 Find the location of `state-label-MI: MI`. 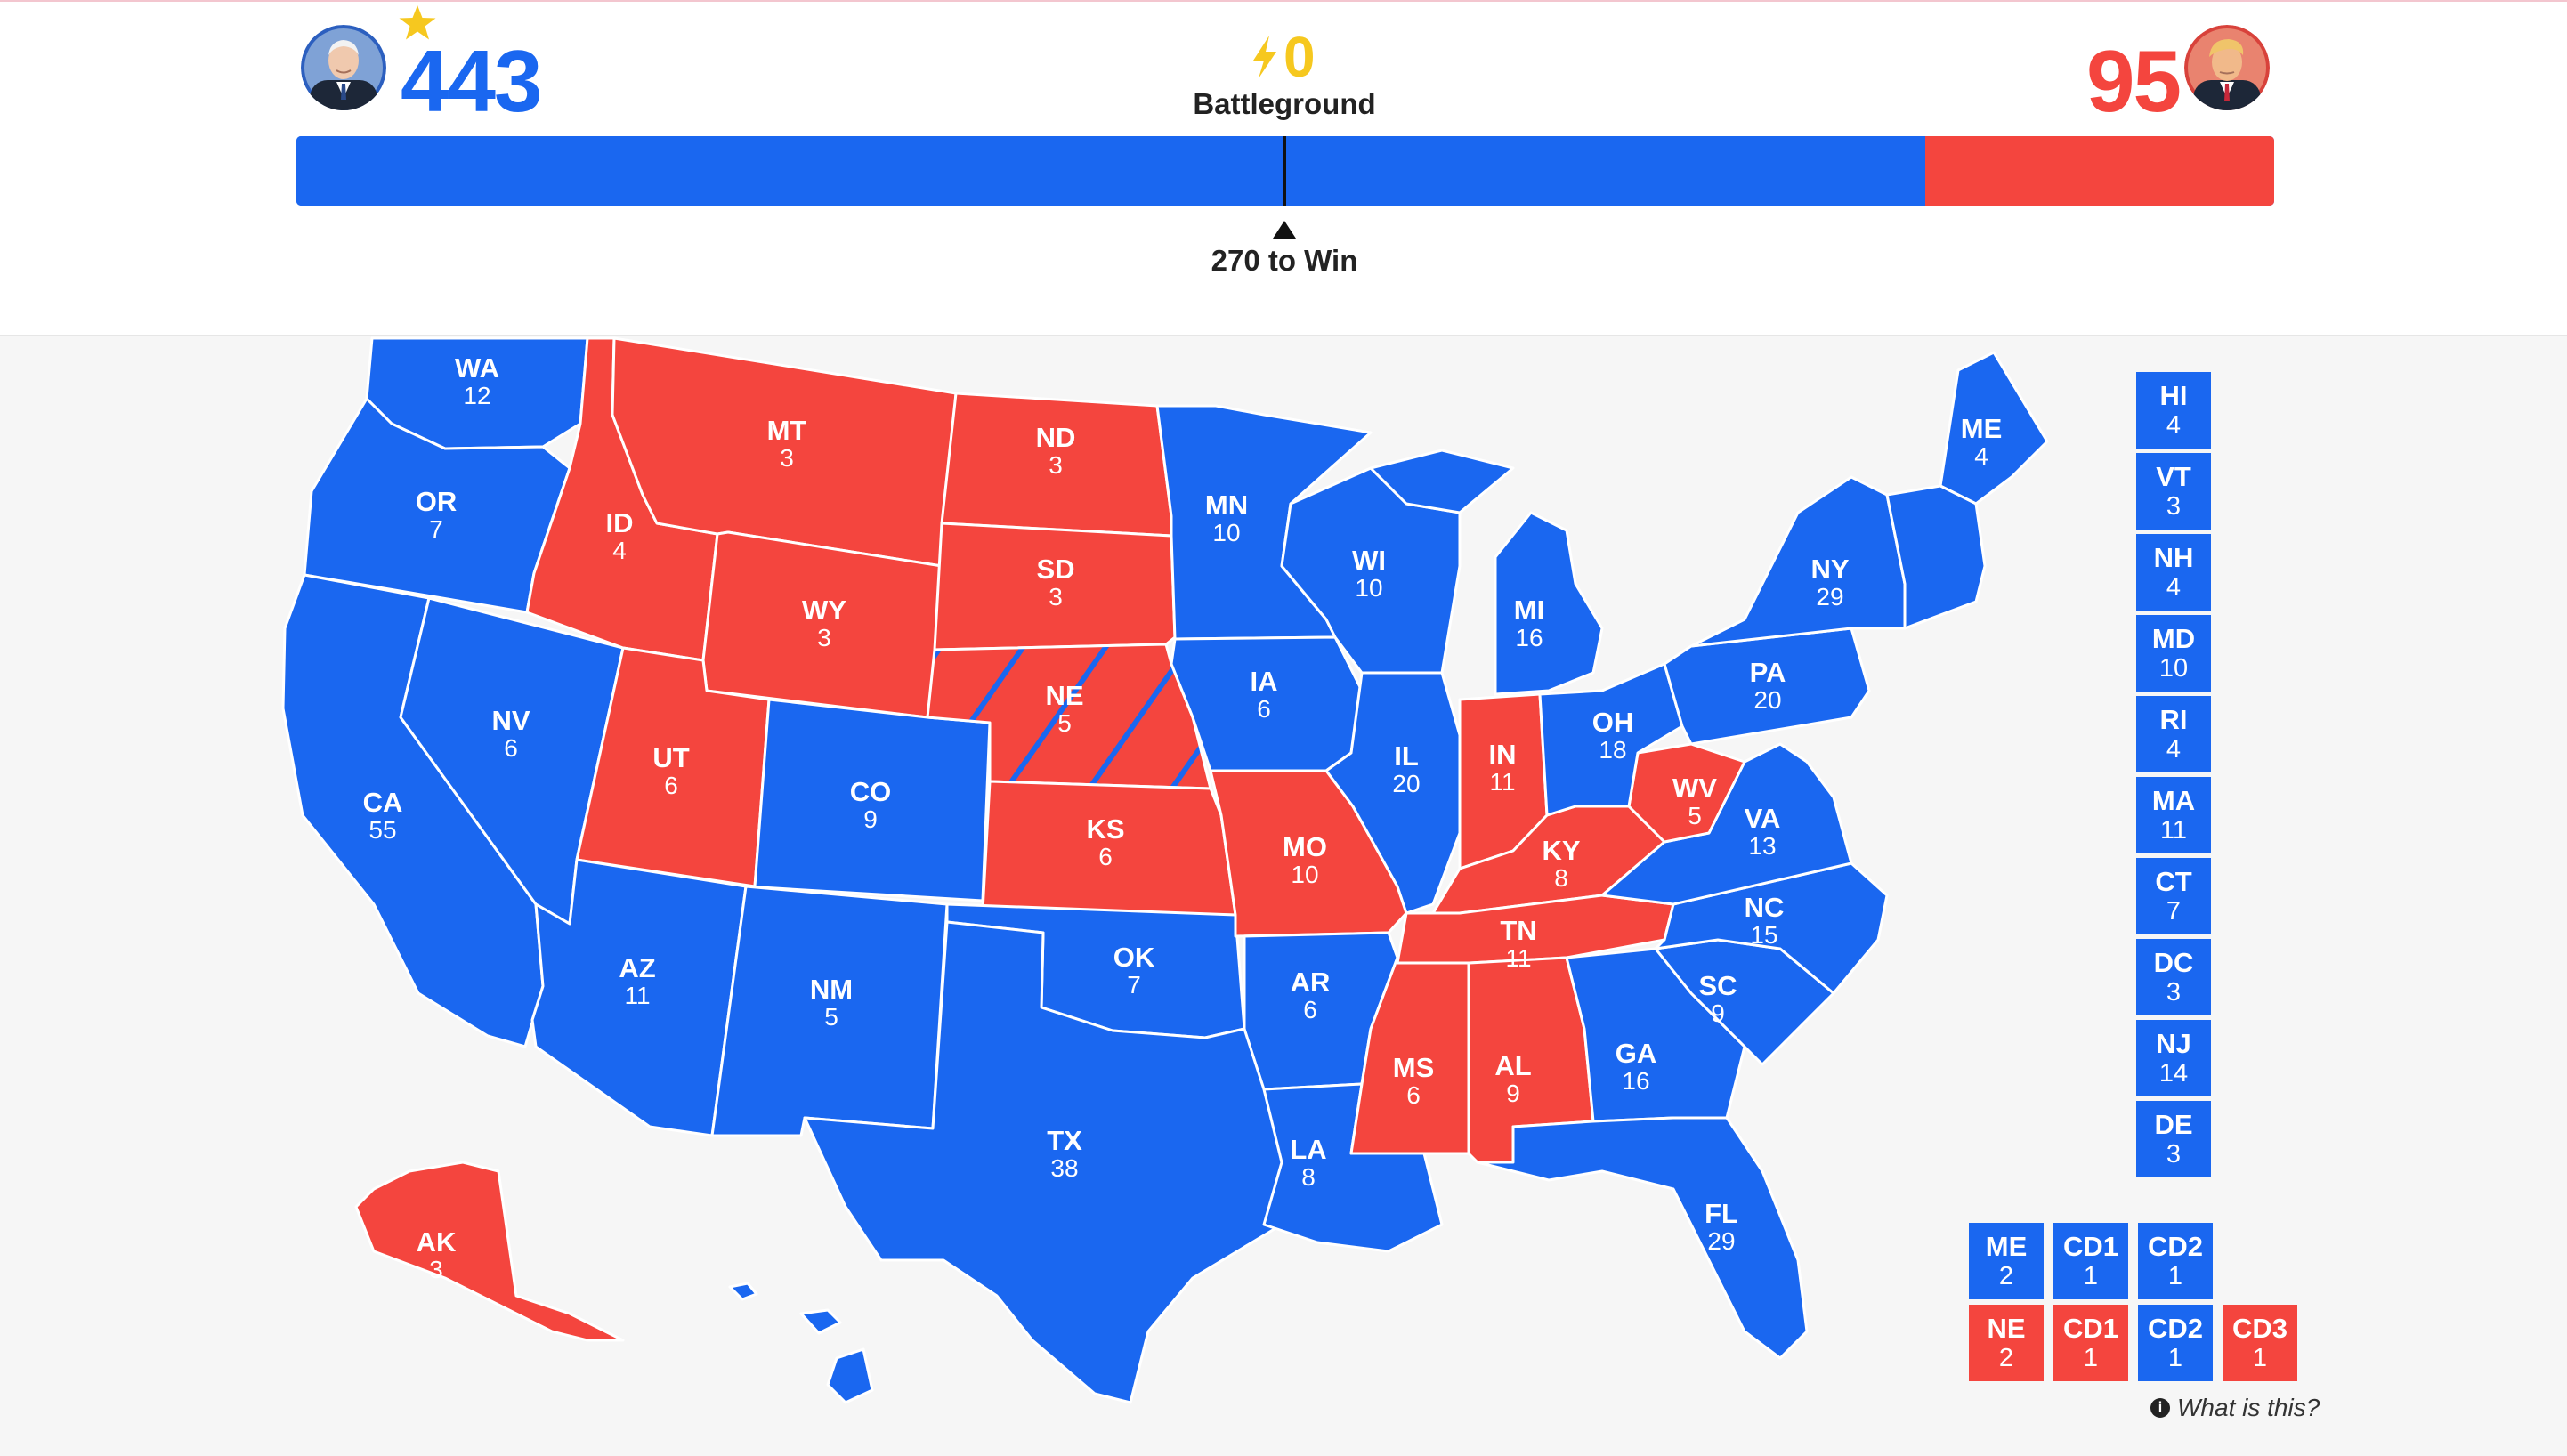

state-label-MI: MI is located at coordinates (1529, 610).